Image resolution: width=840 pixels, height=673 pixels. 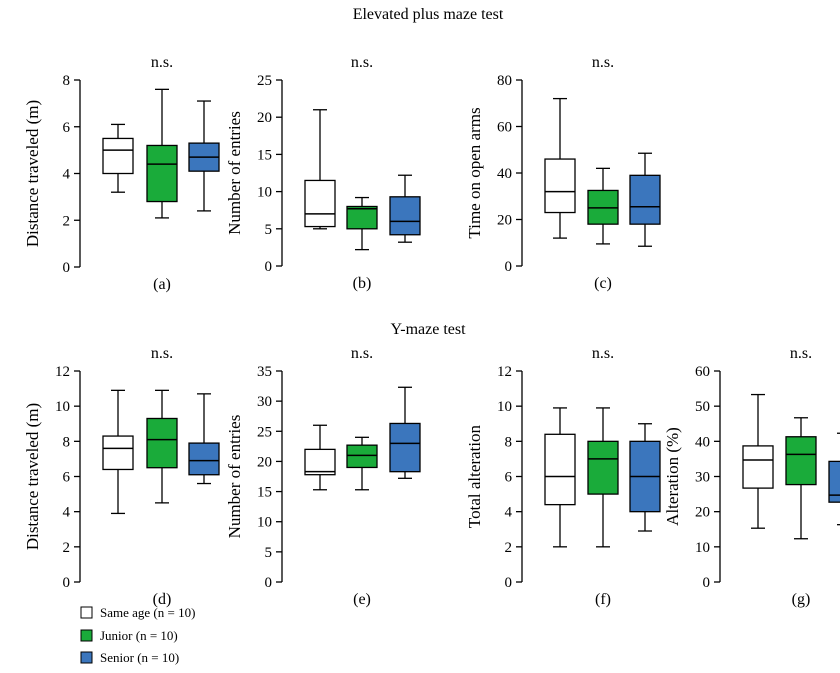 I want to click on legend-label: Same age (n = 10), so click(x=147, y=612).